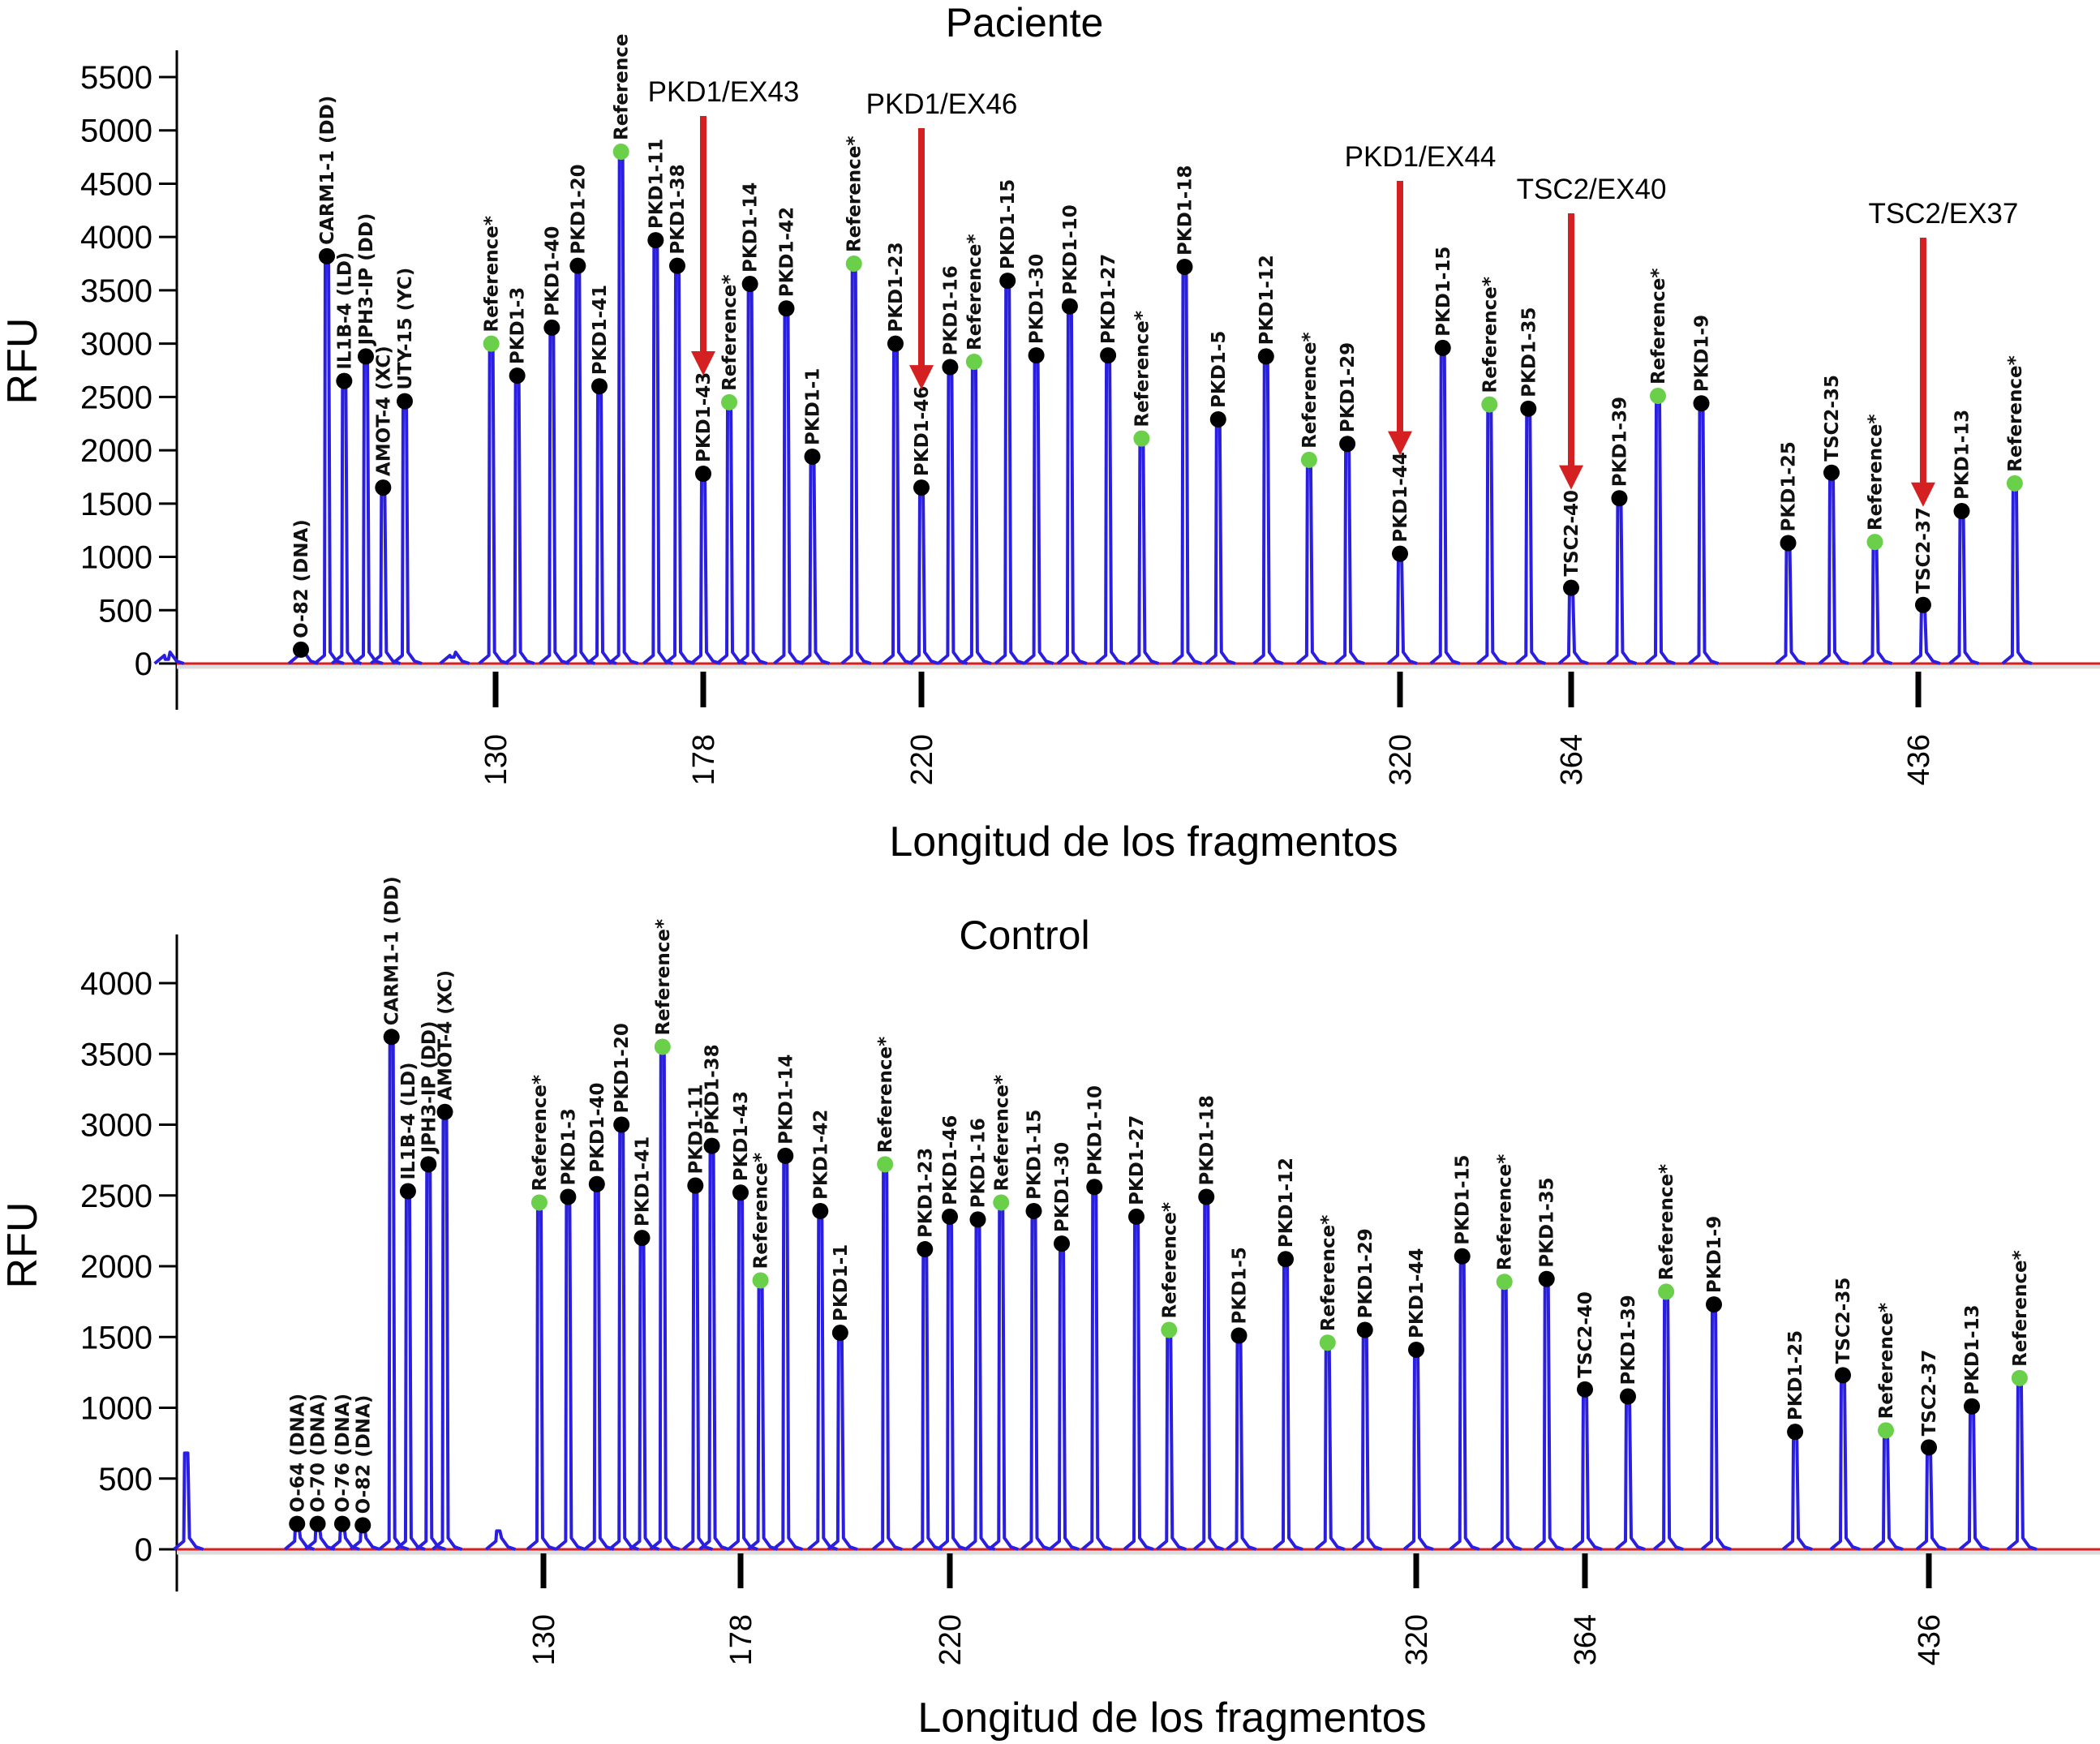  What do you see at coordinates (392, 950) in the screenshot?
I see `peak-label: CARM1-1 (DD)` at bounding box center [392, 950].